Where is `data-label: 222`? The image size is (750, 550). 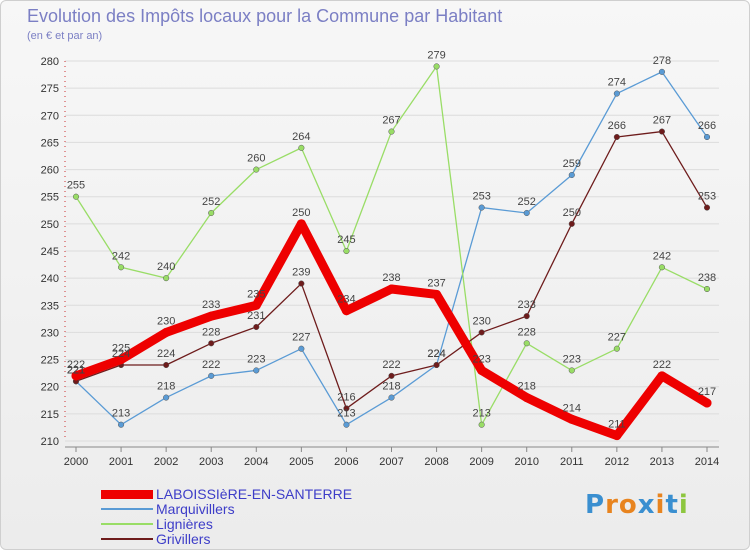 data-label: 222 is located at coordinates (391, 365).